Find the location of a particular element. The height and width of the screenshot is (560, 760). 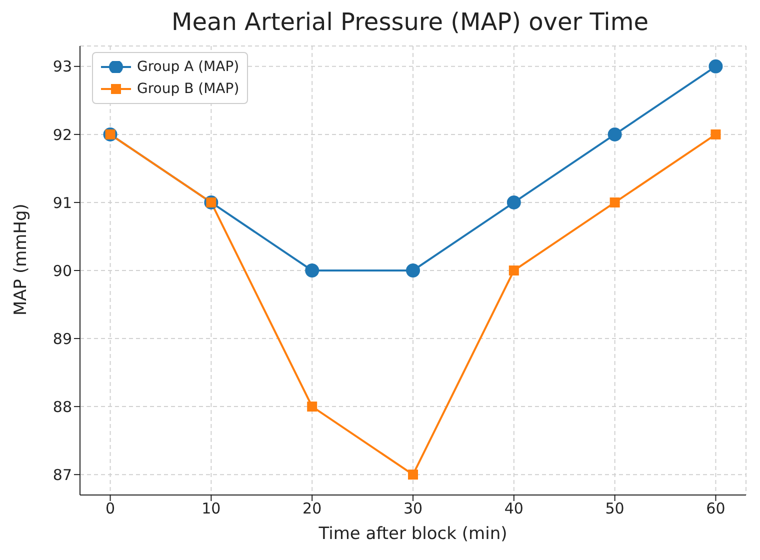

y-tick-label: 93 is located at coordinates (62, 67).